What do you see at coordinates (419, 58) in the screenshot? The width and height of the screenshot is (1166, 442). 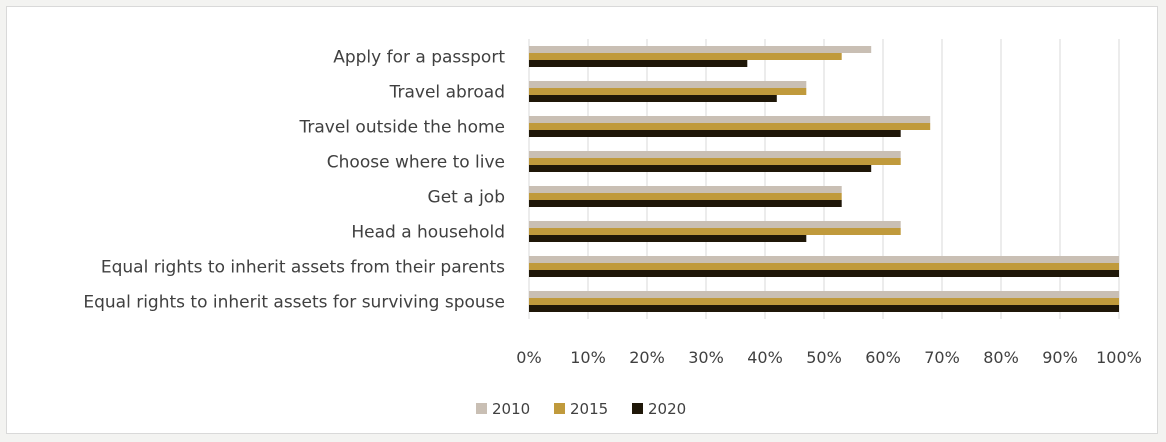 I see `category-label: Apply for a passport` at bounding box center [419, 58].